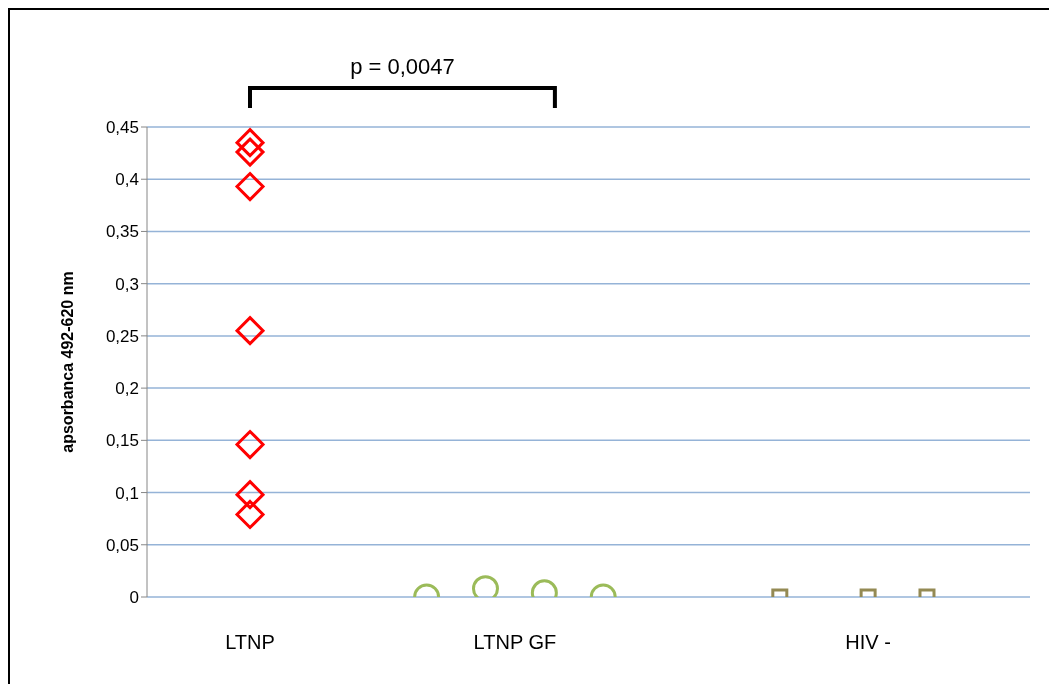  Describe the element at coordinates (127, 389) in the screenshot. I see `y-tick-label: 0,2` at that location.